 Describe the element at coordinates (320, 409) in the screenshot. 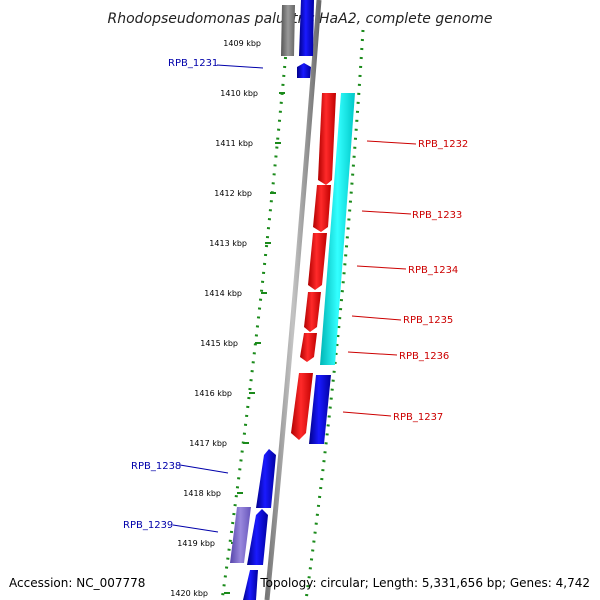

I see `gene-feature-blue` at that location.